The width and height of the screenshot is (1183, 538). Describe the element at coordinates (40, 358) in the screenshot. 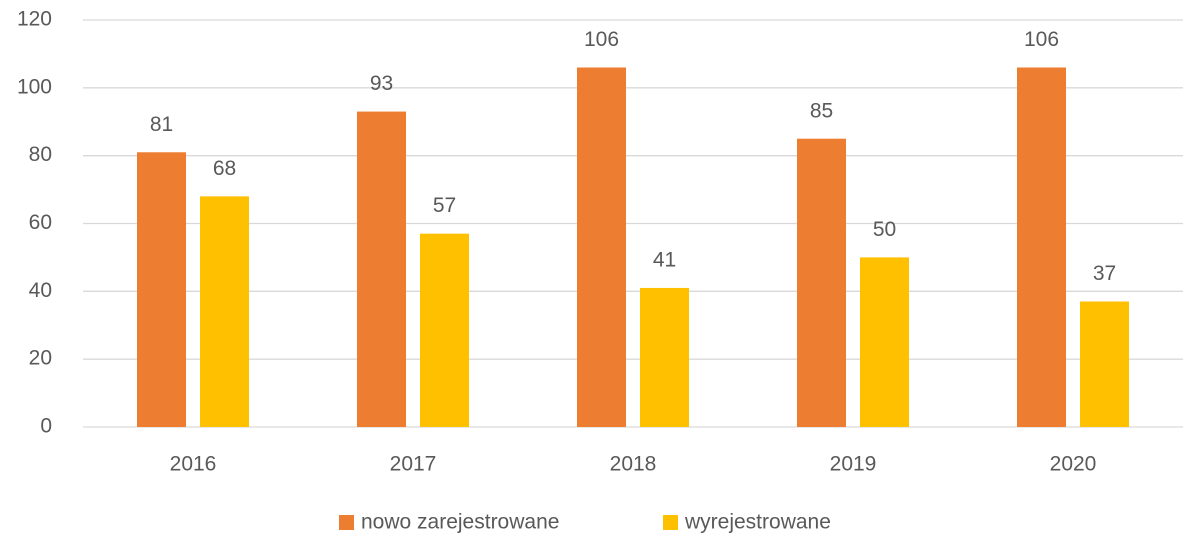

I see `y-tick-label: 20` at that location.